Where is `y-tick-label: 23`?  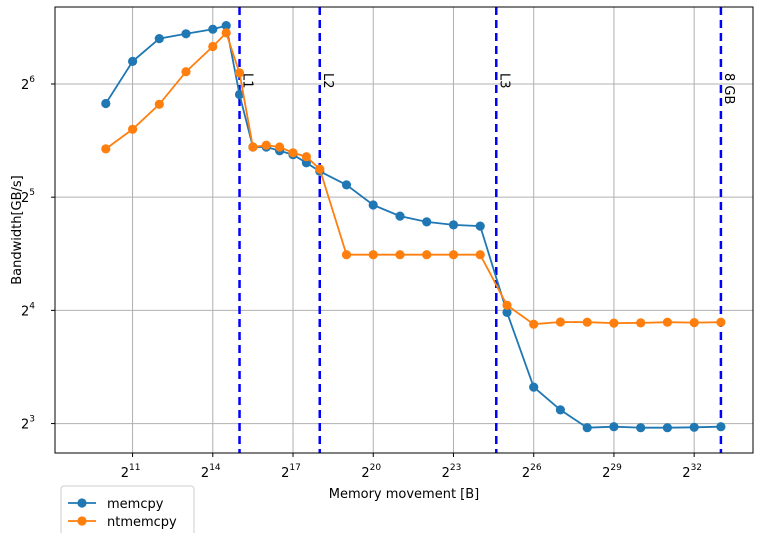
y-tick-label: 23 is located at coordinates (28, 424).